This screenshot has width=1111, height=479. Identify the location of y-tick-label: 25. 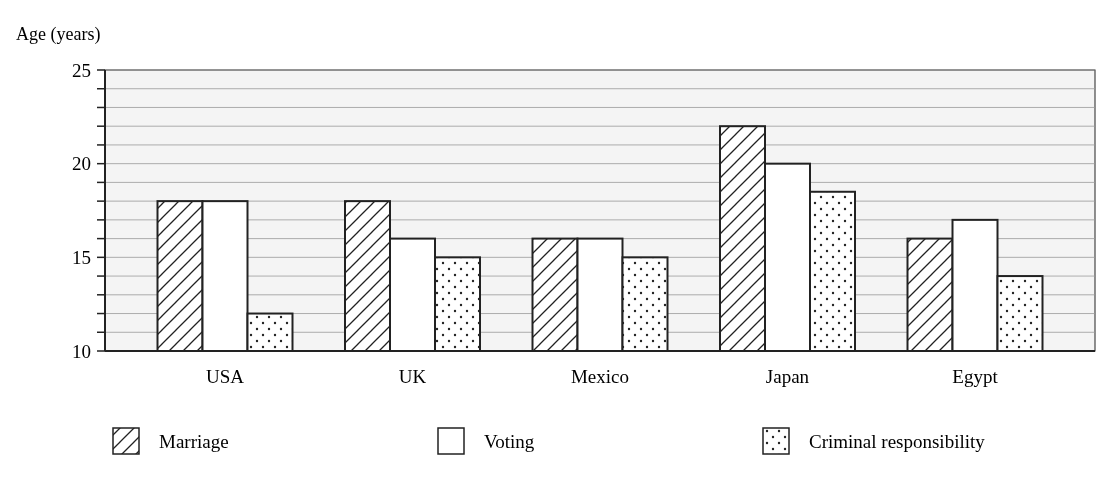
(81, 70).